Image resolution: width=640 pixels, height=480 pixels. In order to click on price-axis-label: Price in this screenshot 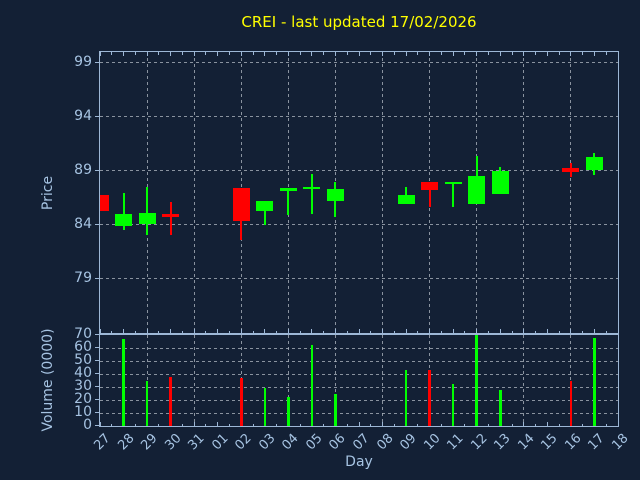, I will do `click(48, 193)`.